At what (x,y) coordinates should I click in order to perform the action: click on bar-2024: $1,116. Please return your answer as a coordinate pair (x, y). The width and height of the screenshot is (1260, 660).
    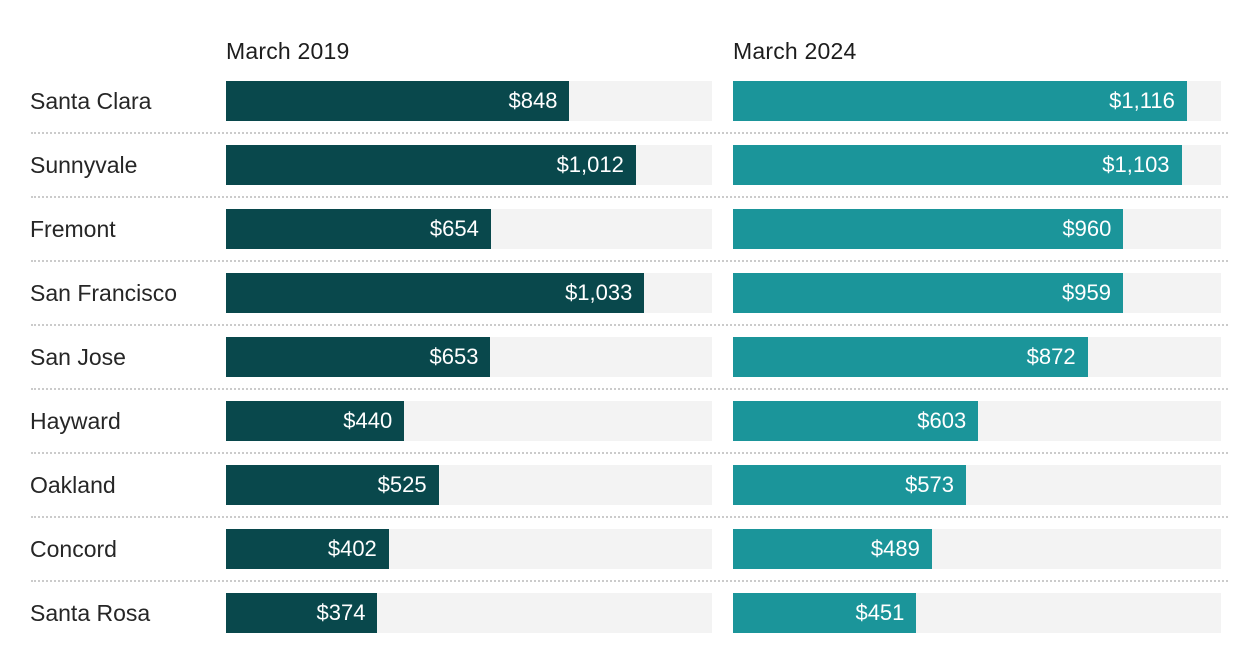
    Looking at the image, I should click on (960, 101).